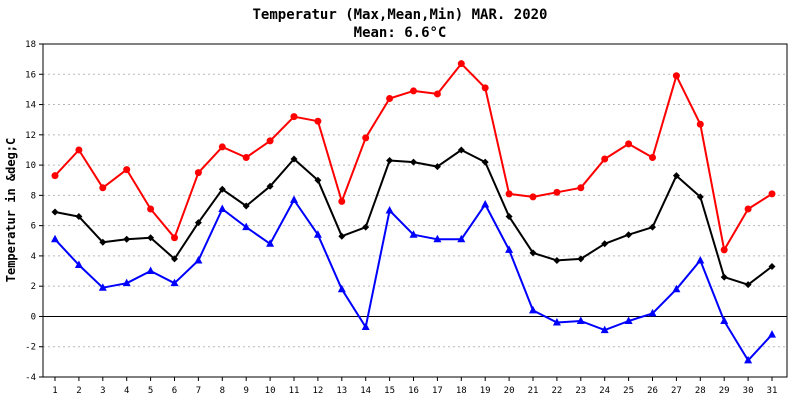 The height and width of the screenshot is (400, 800). Describe the element at coordinates (399, 15) in the screenshot. I see `chart-title: Temperatur (Max,Mean,Min) MAR. 2020` at that location.